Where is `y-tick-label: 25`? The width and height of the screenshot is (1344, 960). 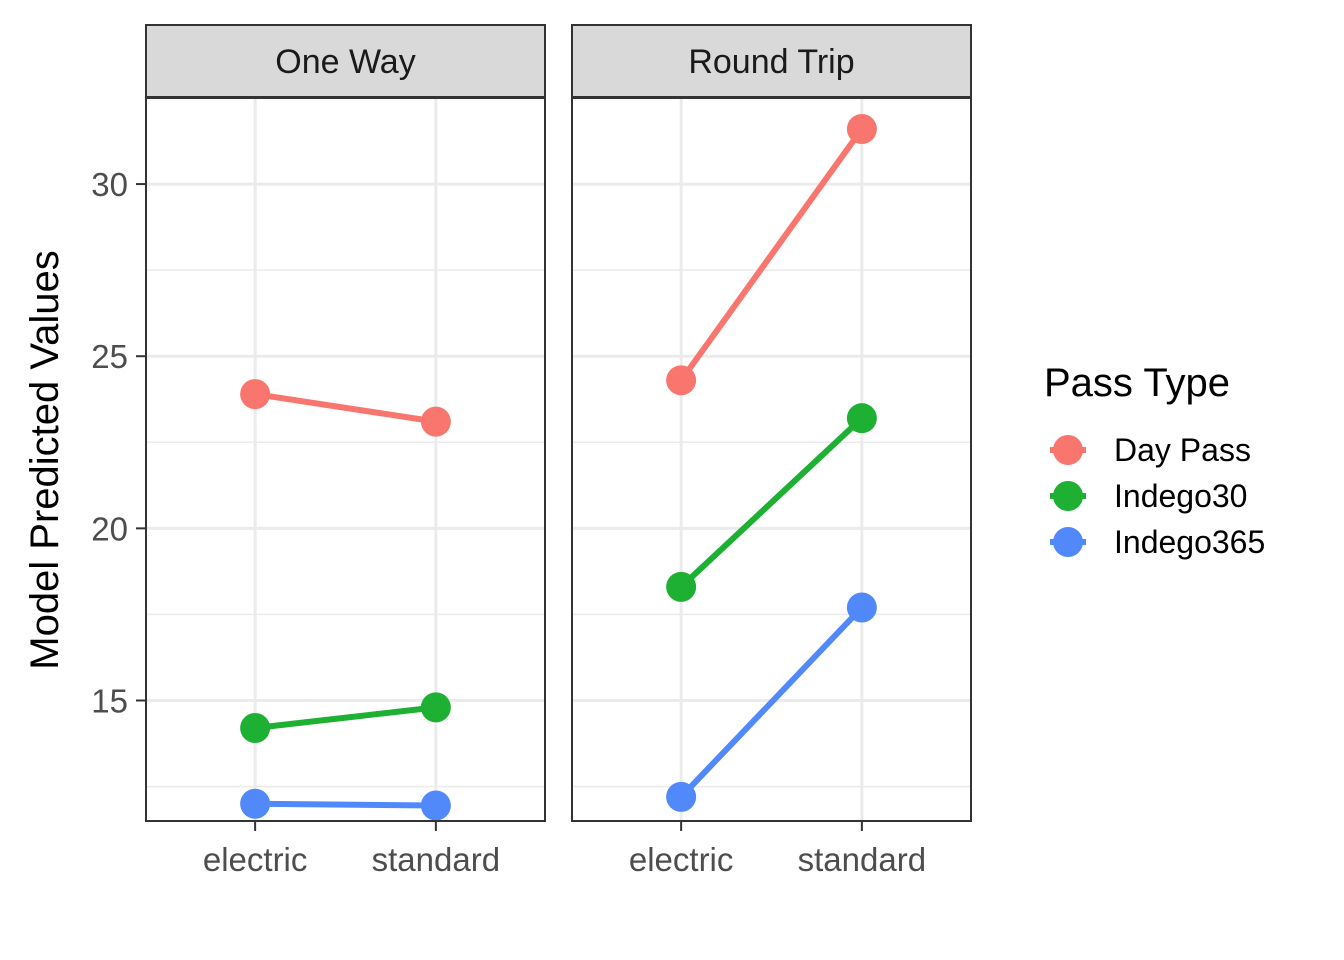
y-tick-label: 25 is located at coordinates (109, 356).